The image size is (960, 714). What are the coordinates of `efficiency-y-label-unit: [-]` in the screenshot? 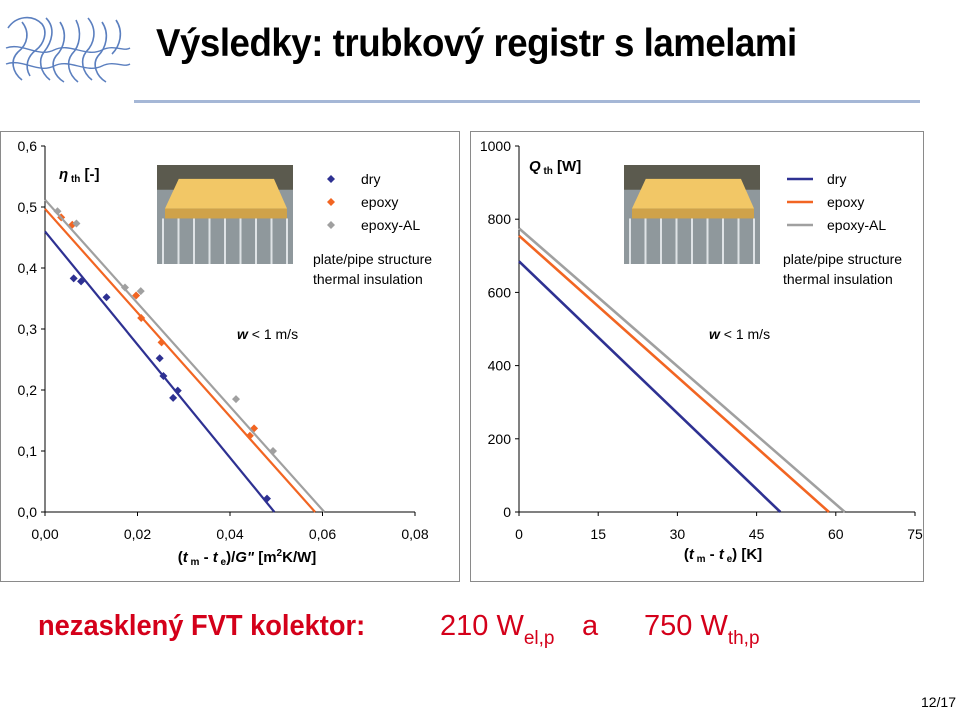 It's located at (89, 174).